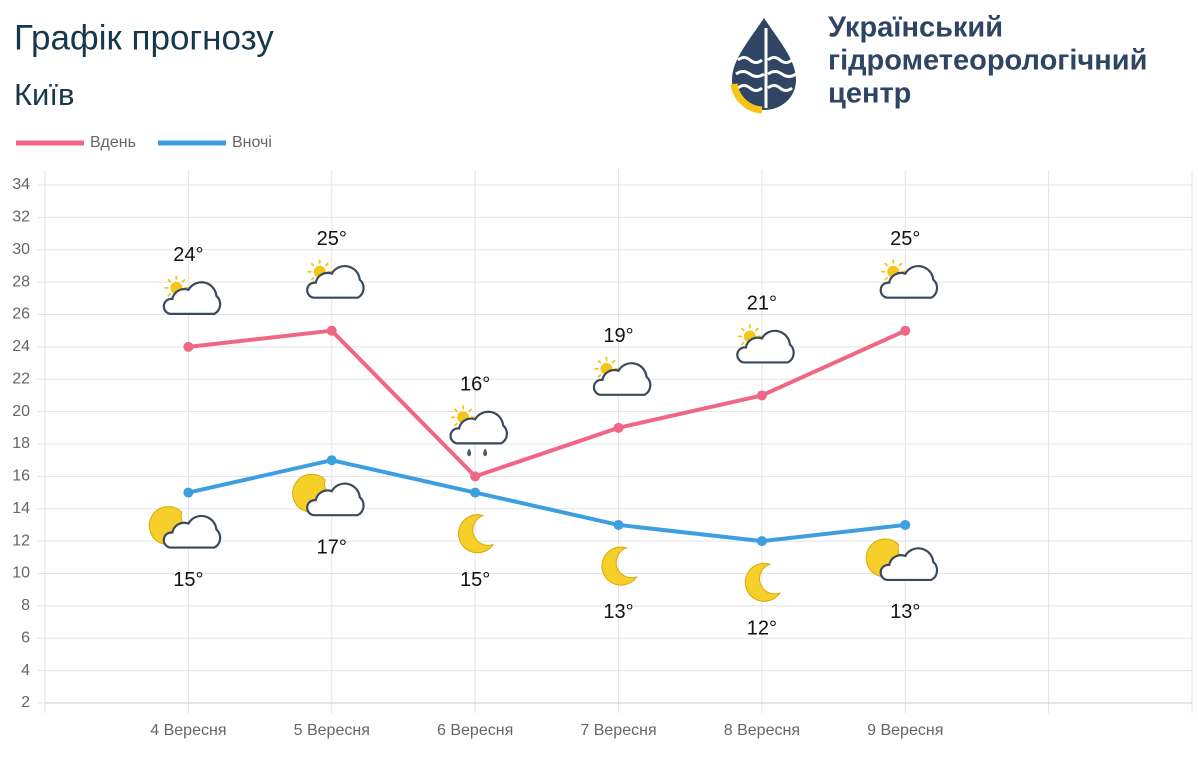  What do you see at coordinates (21, 411) in the screenshot?
I see `y-tick-label: 20` at bounding box center [21, 411].